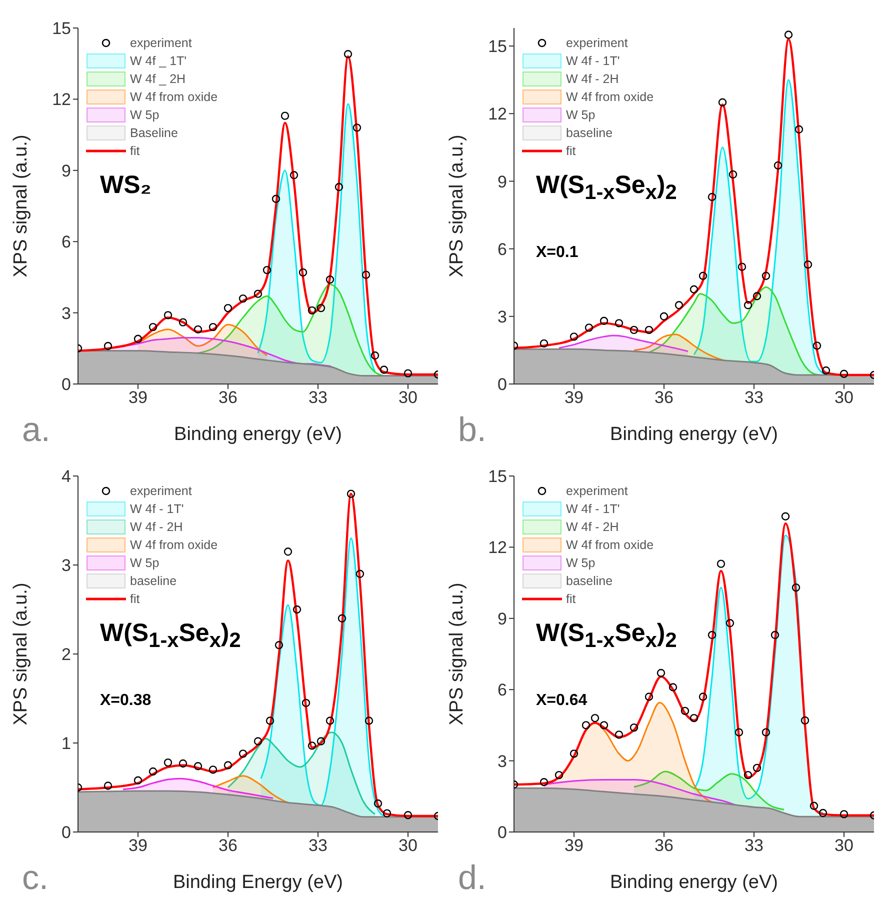  I want to click on x-axis-title: Binding Energy (eV), so click(258, 882).